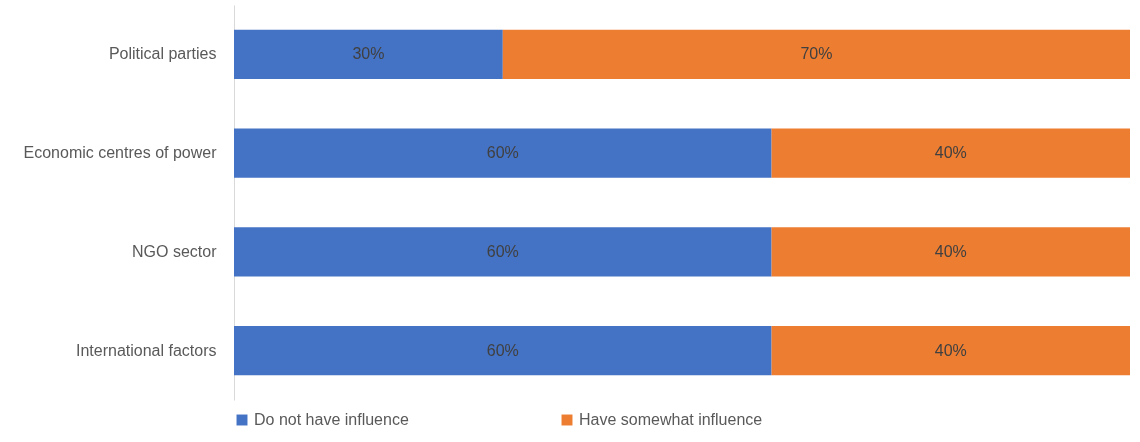 This screenshot has width=1140, height=442. Describe the element at coordinates (368, 54) in the screenshot. I see `data-label: 30%` at that location.